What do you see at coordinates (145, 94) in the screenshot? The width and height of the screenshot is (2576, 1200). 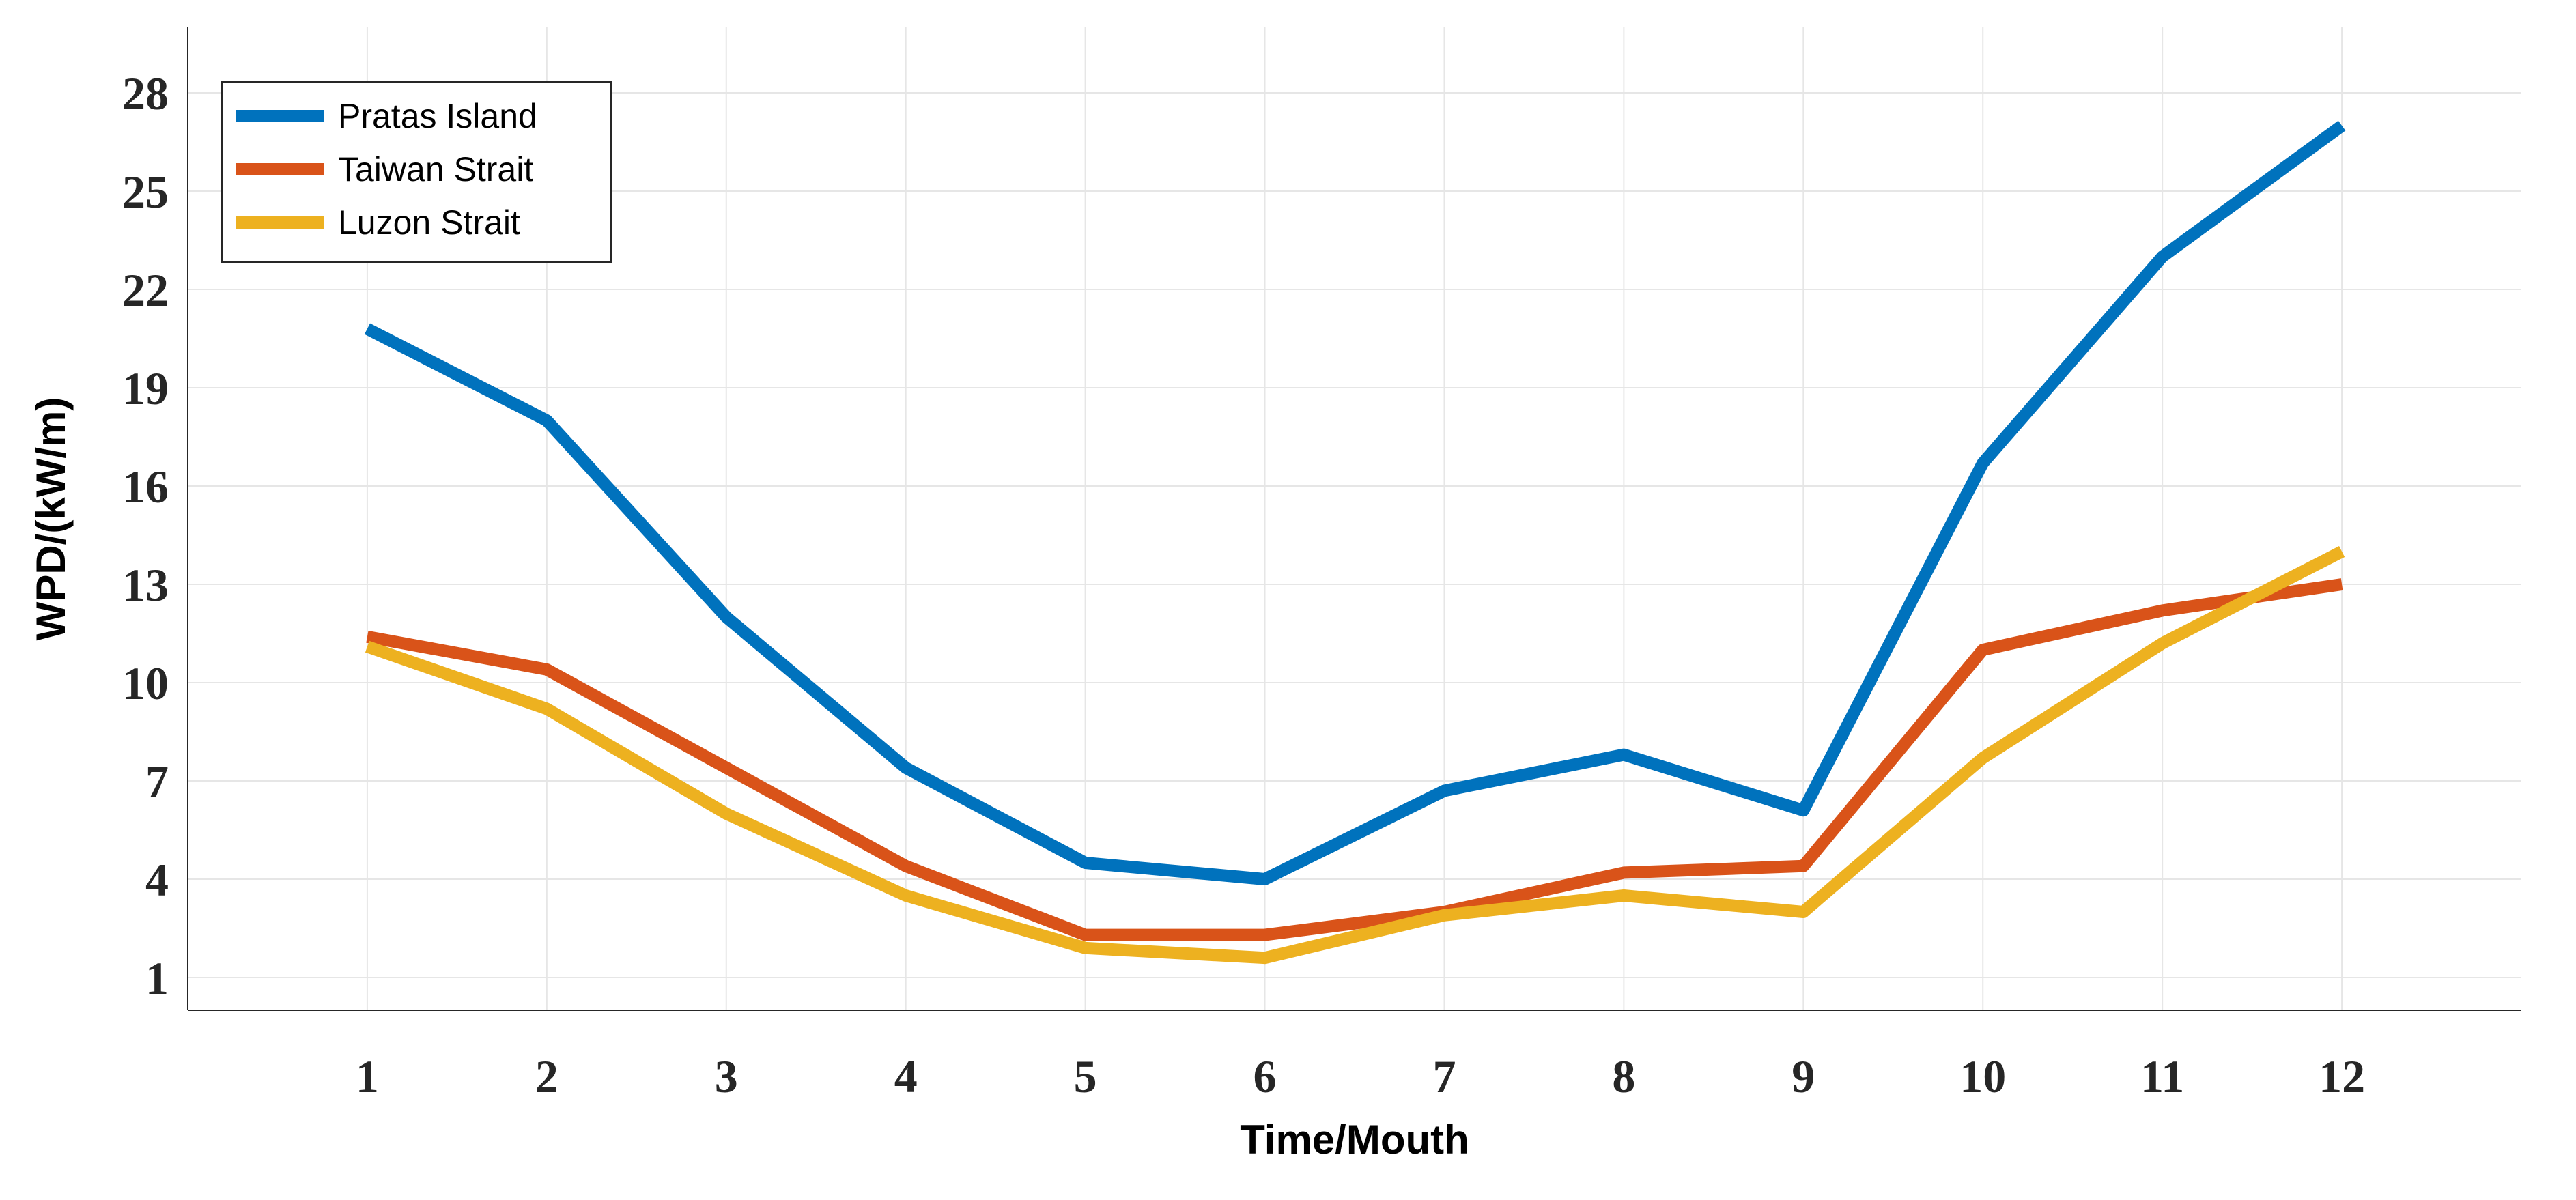 I see `y-tick-label: 28` at bounding box center [145, 94].